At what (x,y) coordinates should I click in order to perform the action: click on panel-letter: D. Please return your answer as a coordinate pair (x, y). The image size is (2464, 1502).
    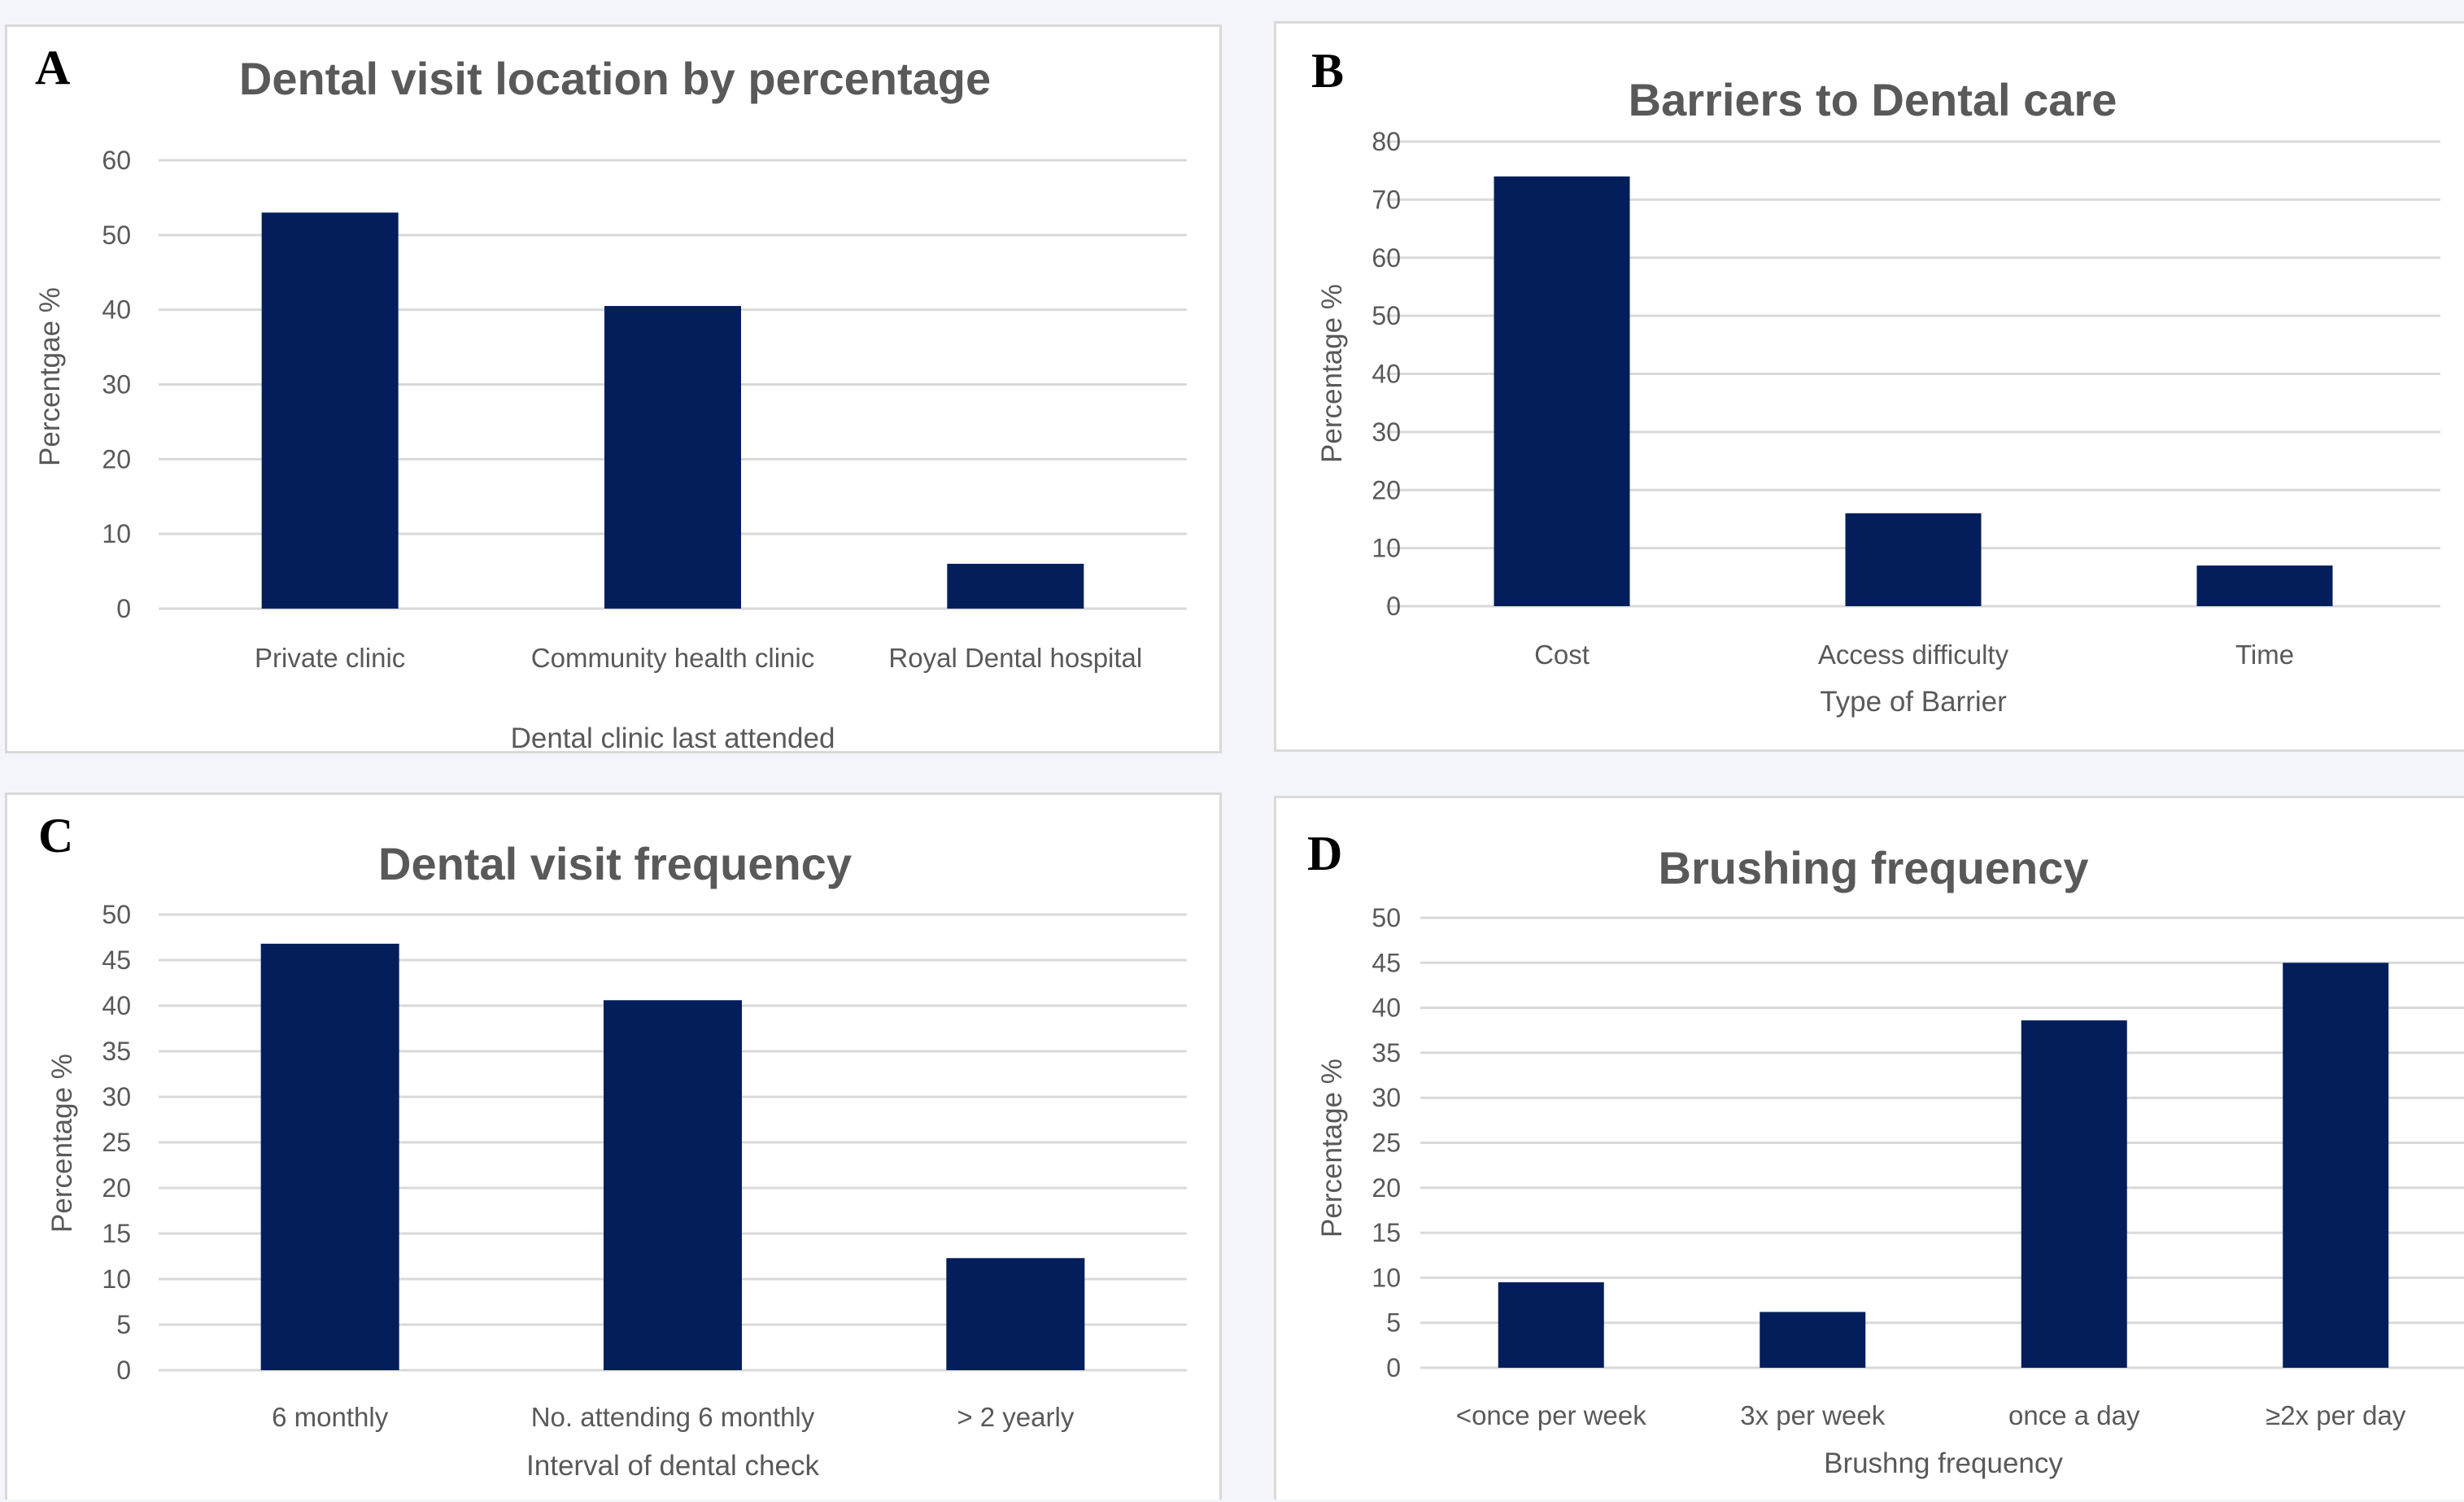
    Looking at the image, I should click on (1325, 854).